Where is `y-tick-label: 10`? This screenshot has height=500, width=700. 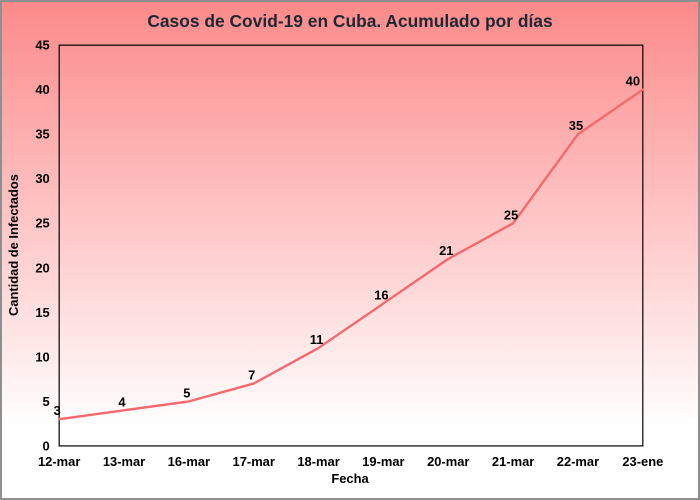 y-tick-label: 10 is located at coordinates (42, 356).